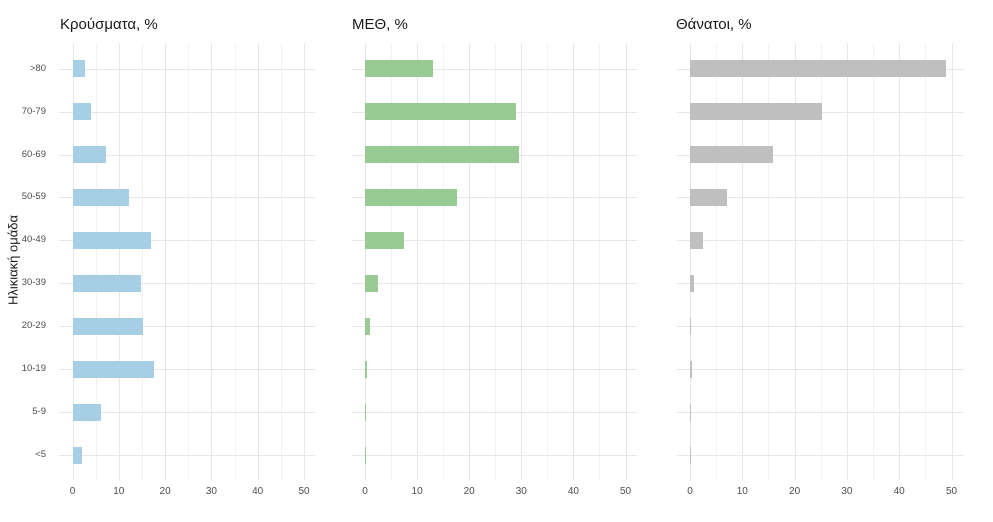 Image resolution: width=993 pixels, height=522 pixels. I want to click on x-tick-label: 50, so click(625, 491).